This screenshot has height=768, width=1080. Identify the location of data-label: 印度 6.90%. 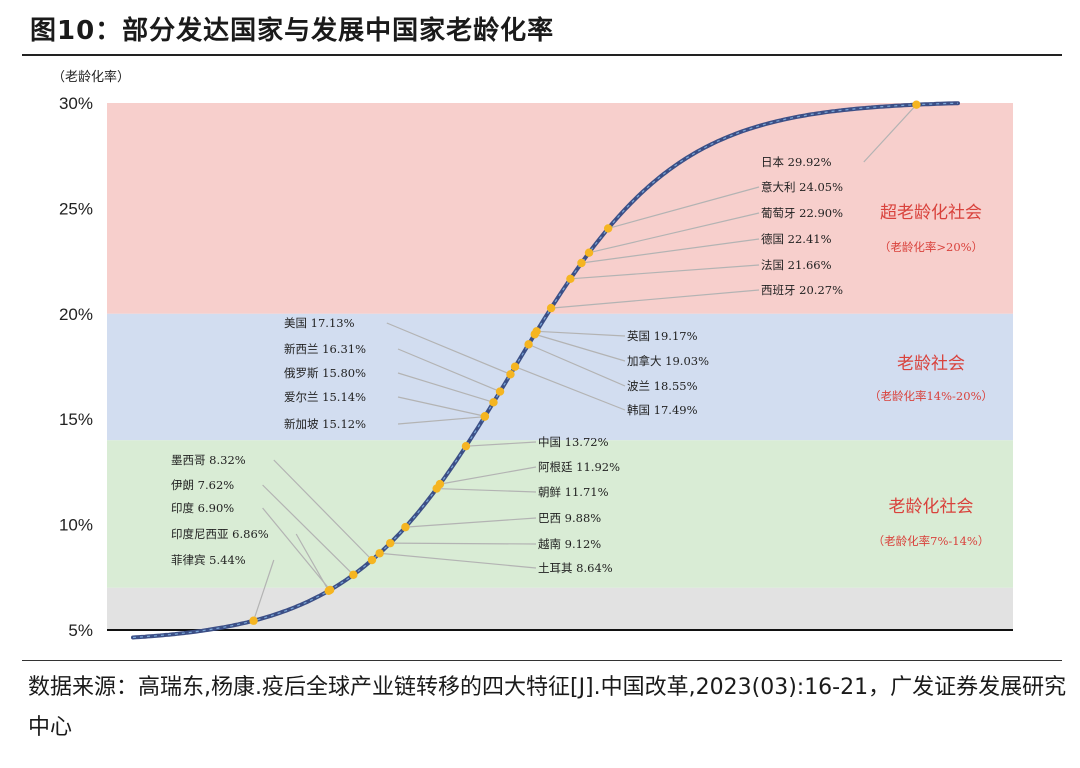
(202, 508).